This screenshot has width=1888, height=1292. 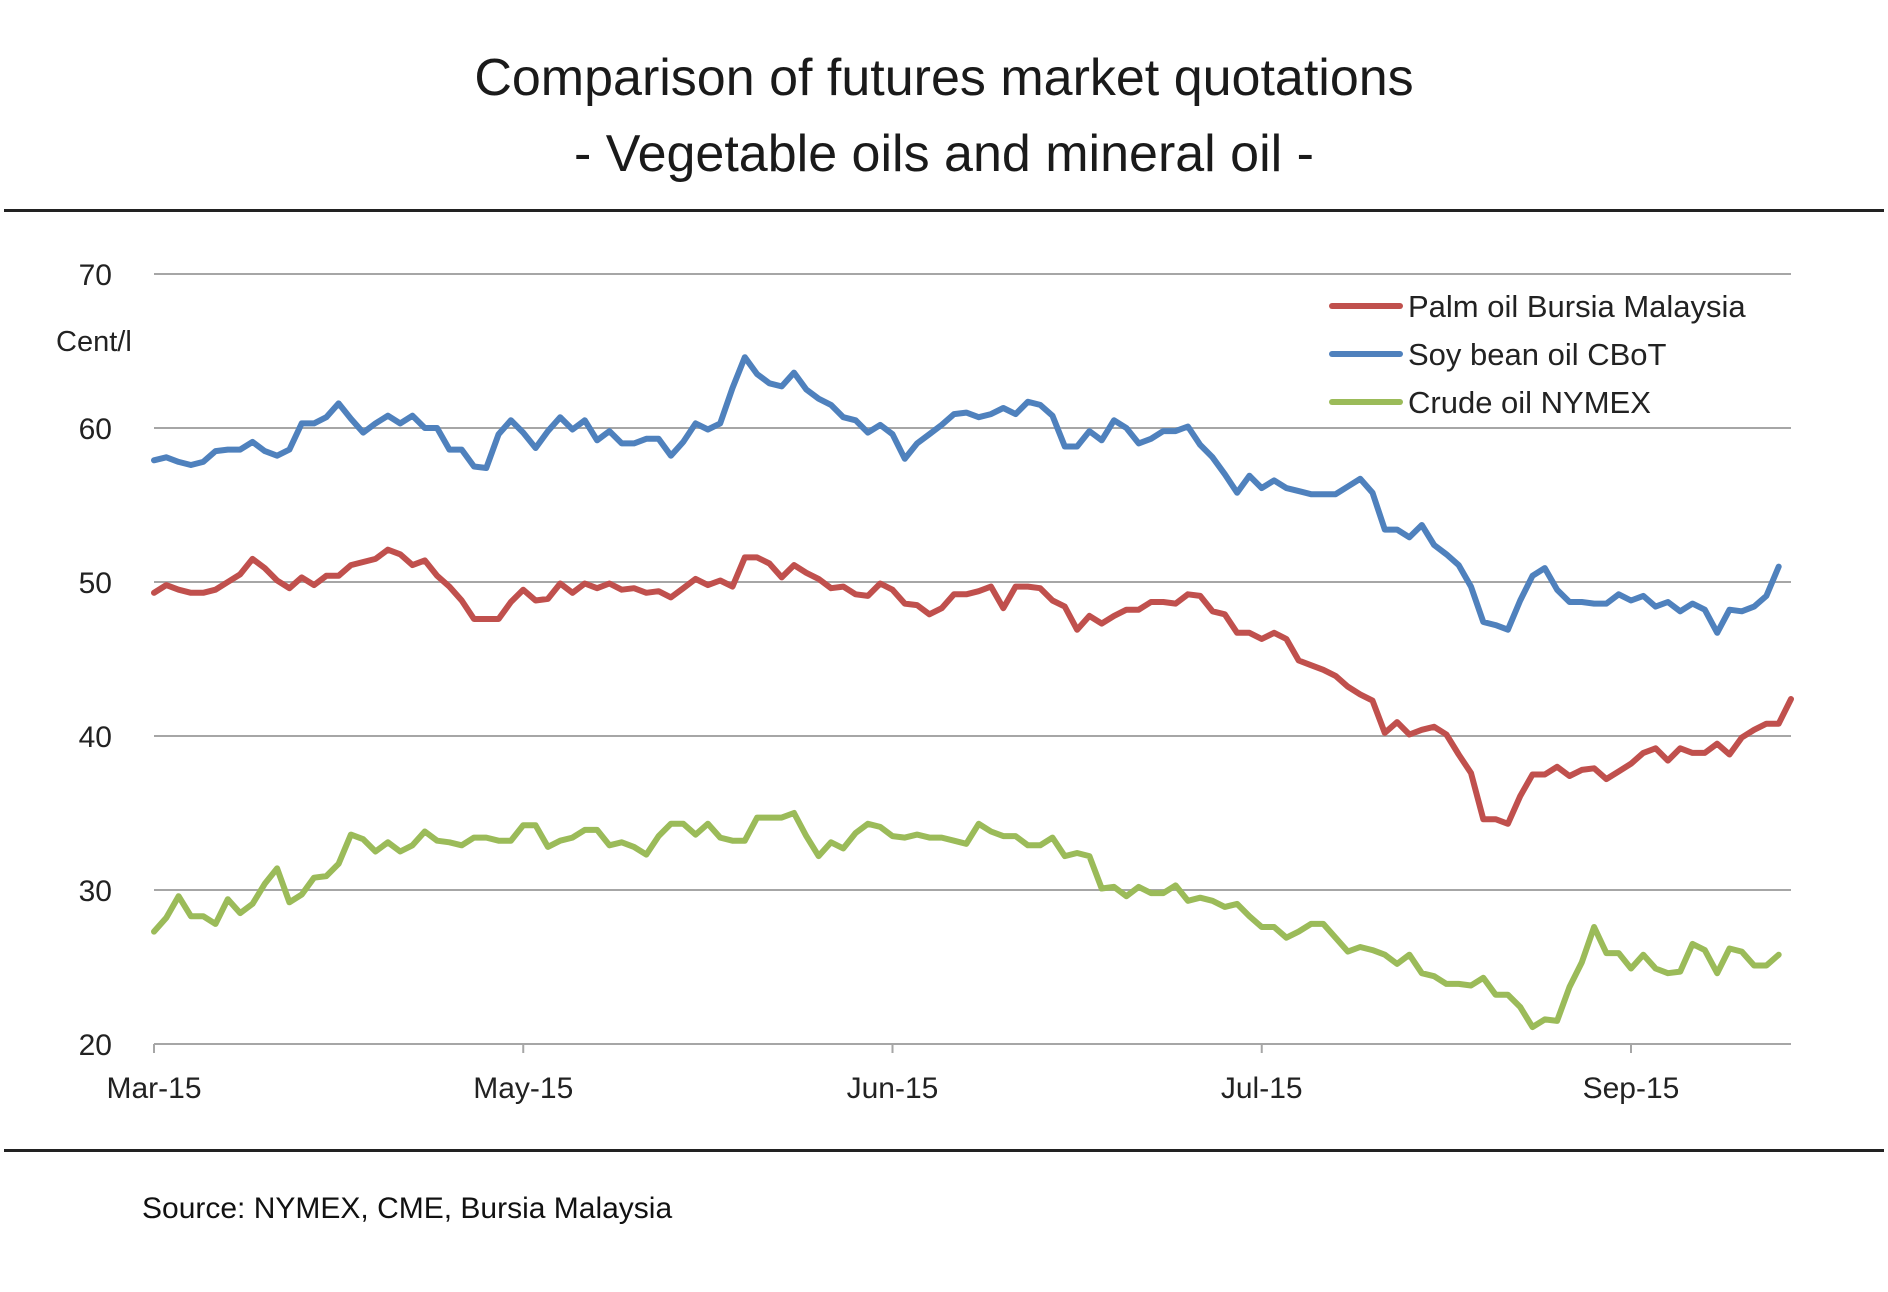 What do you see at coordinates (95, 891) in the screenshot?
I see `y-tick-label: 30` at bounding box center [95, 891].